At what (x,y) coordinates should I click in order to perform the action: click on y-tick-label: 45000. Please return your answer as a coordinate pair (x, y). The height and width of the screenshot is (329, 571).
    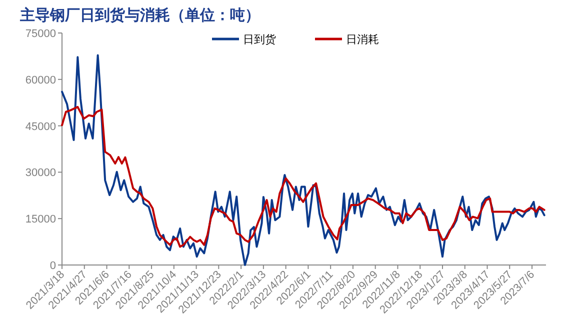
    Looking at the image, I should click on (40, 126).